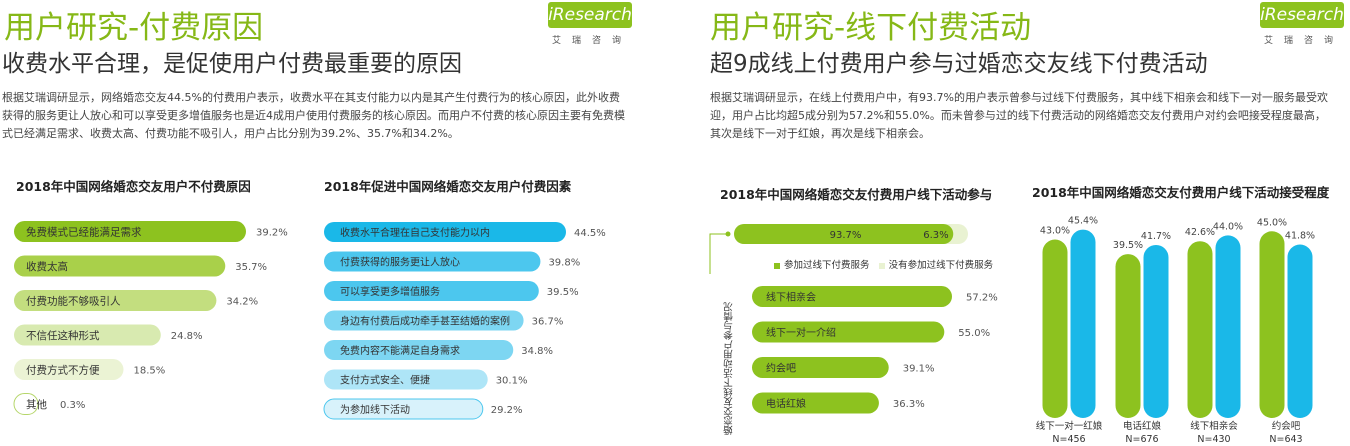  I want to click on stacked-bar-participated, so click(844, 234).